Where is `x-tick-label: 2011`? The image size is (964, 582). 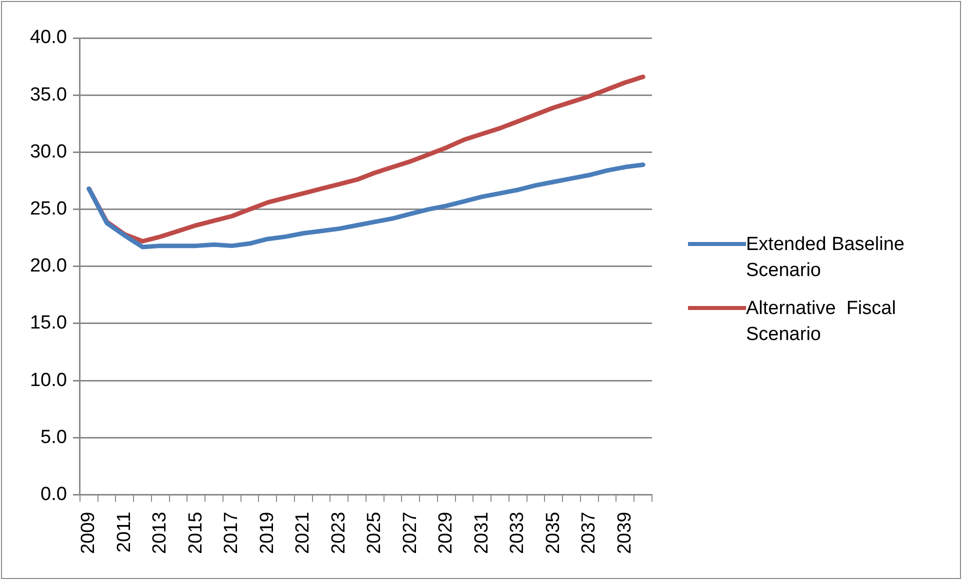 x-tick-label: 2011 is located at coordinates (124, 532).